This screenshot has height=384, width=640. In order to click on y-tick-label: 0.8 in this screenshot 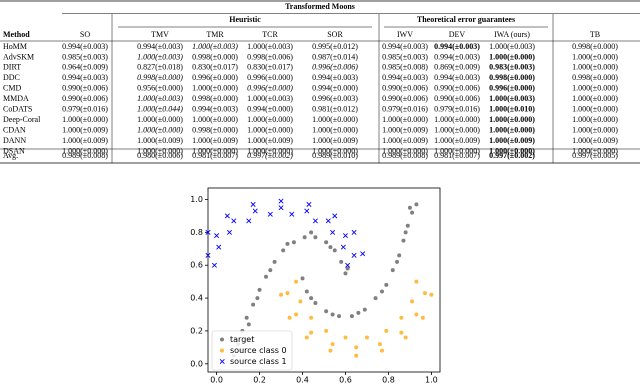, I will do `click(196, 232)`.